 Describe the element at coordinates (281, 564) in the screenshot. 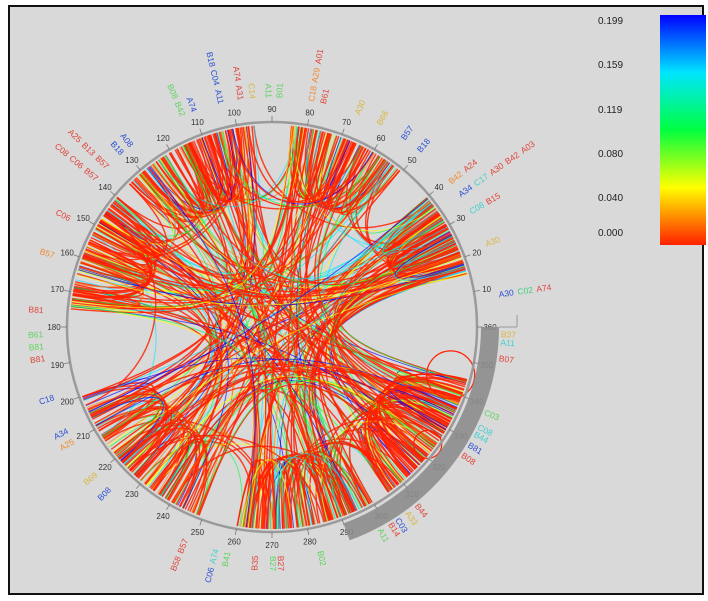

I see `node-label: B27` at that location.